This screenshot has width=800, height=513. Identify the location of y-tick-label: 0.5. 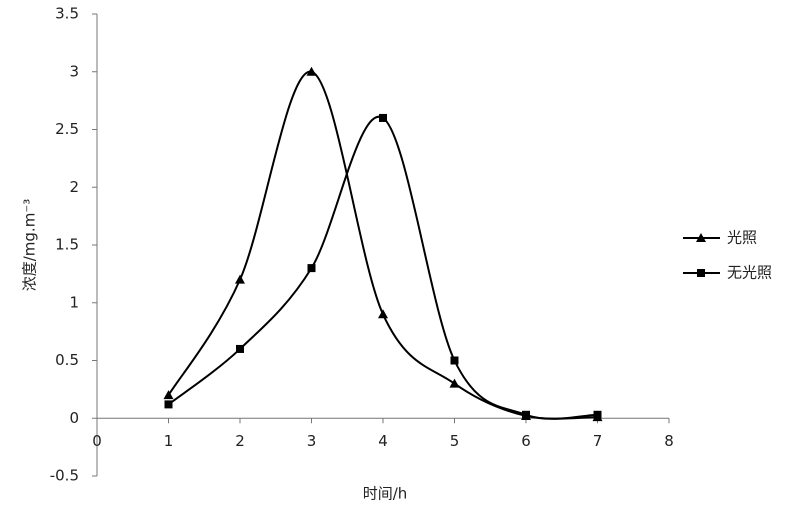
(67, 360).